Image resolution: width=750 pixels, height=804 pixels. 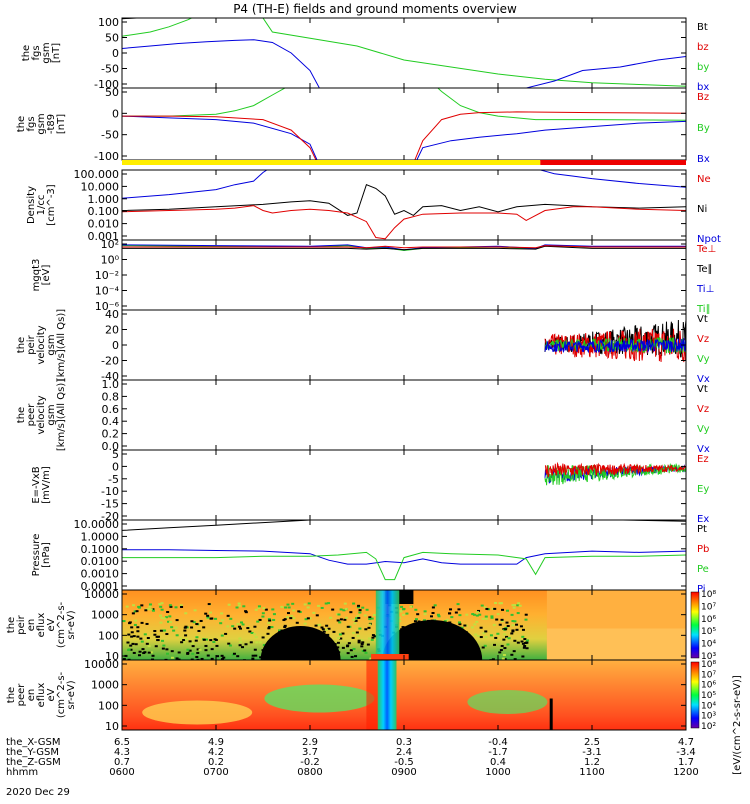 What do you see at coordinates (309, 772) in the screenshot?
I see `ephemeris-value: 0800` at bounding box center [309, 772].